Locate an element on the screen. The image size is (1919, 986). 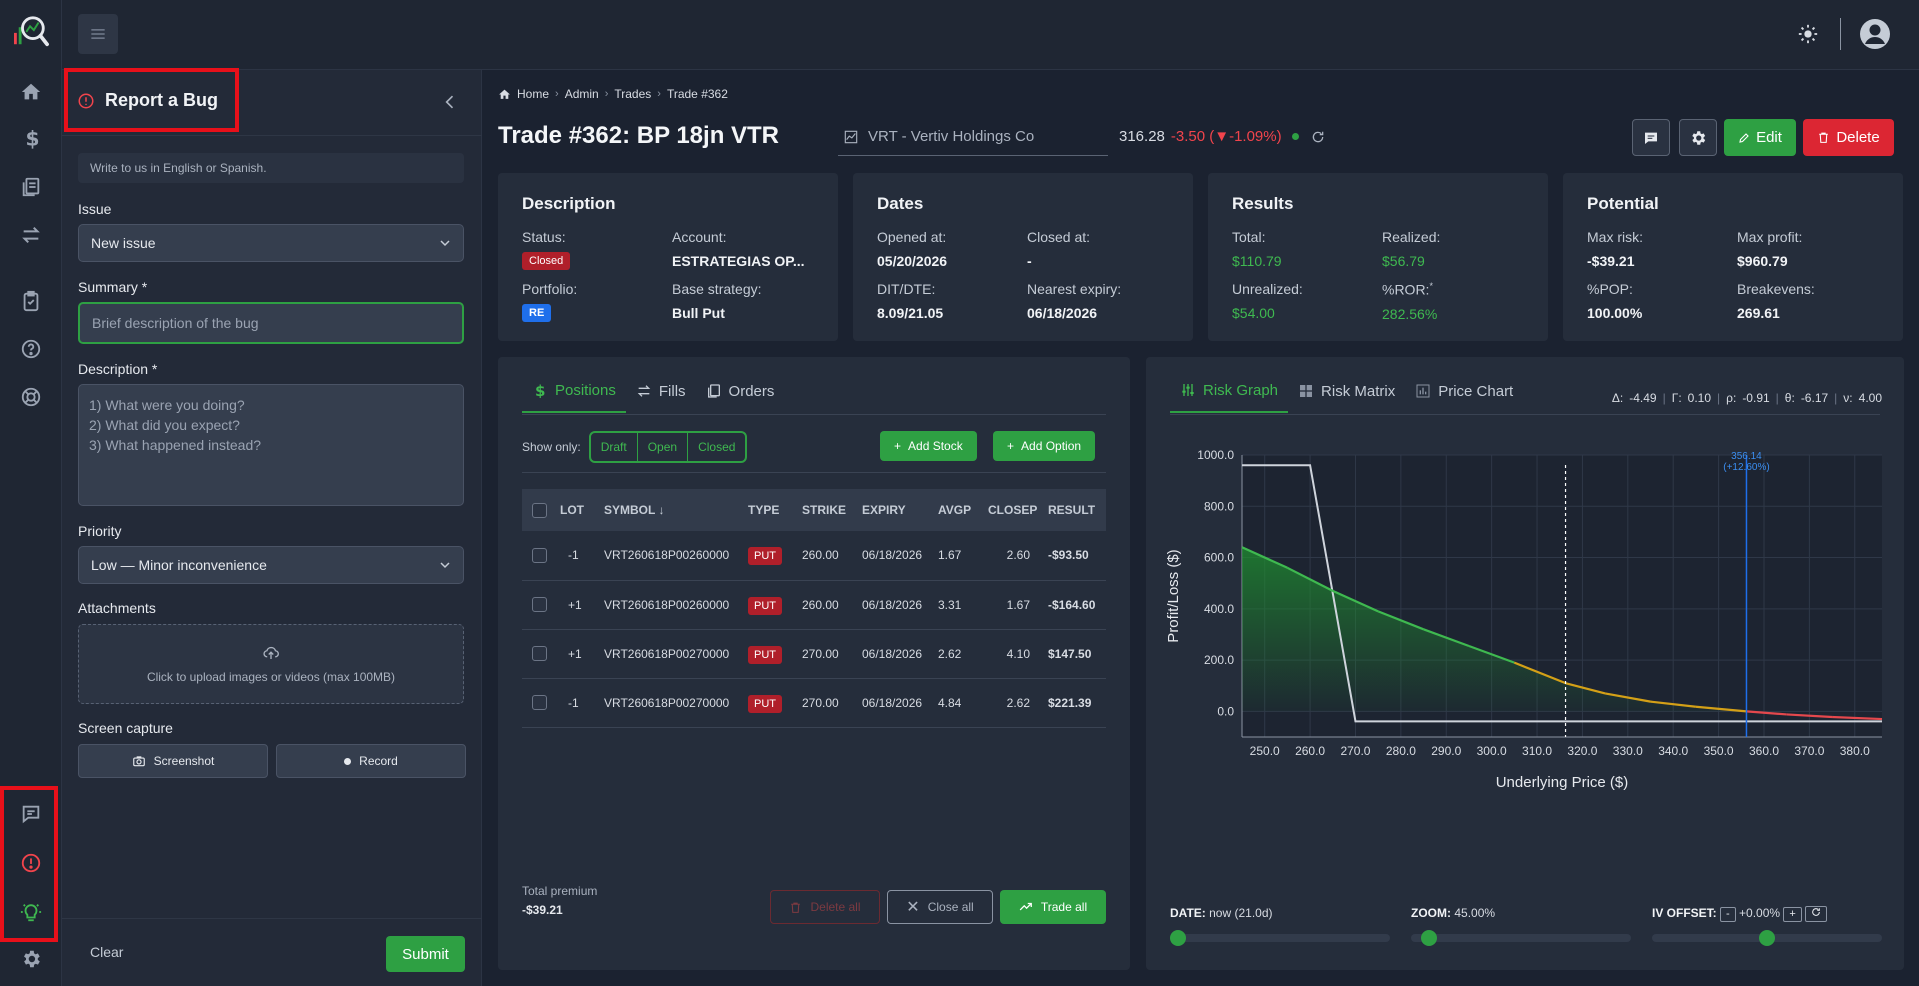
trade-settings-button is located at coordinates (1698, 137).